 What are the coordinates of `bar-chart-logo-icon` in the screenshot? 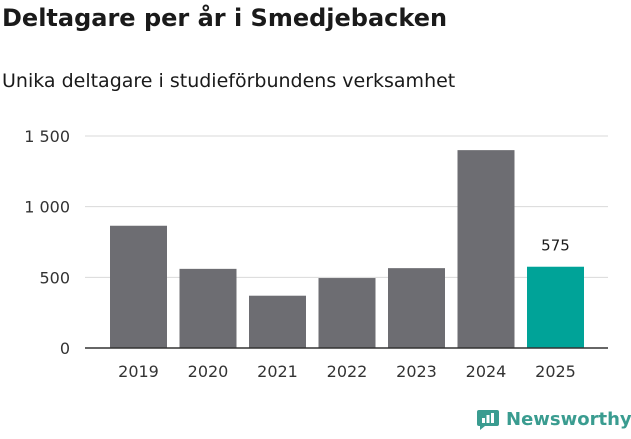 It's located at (488, 420).